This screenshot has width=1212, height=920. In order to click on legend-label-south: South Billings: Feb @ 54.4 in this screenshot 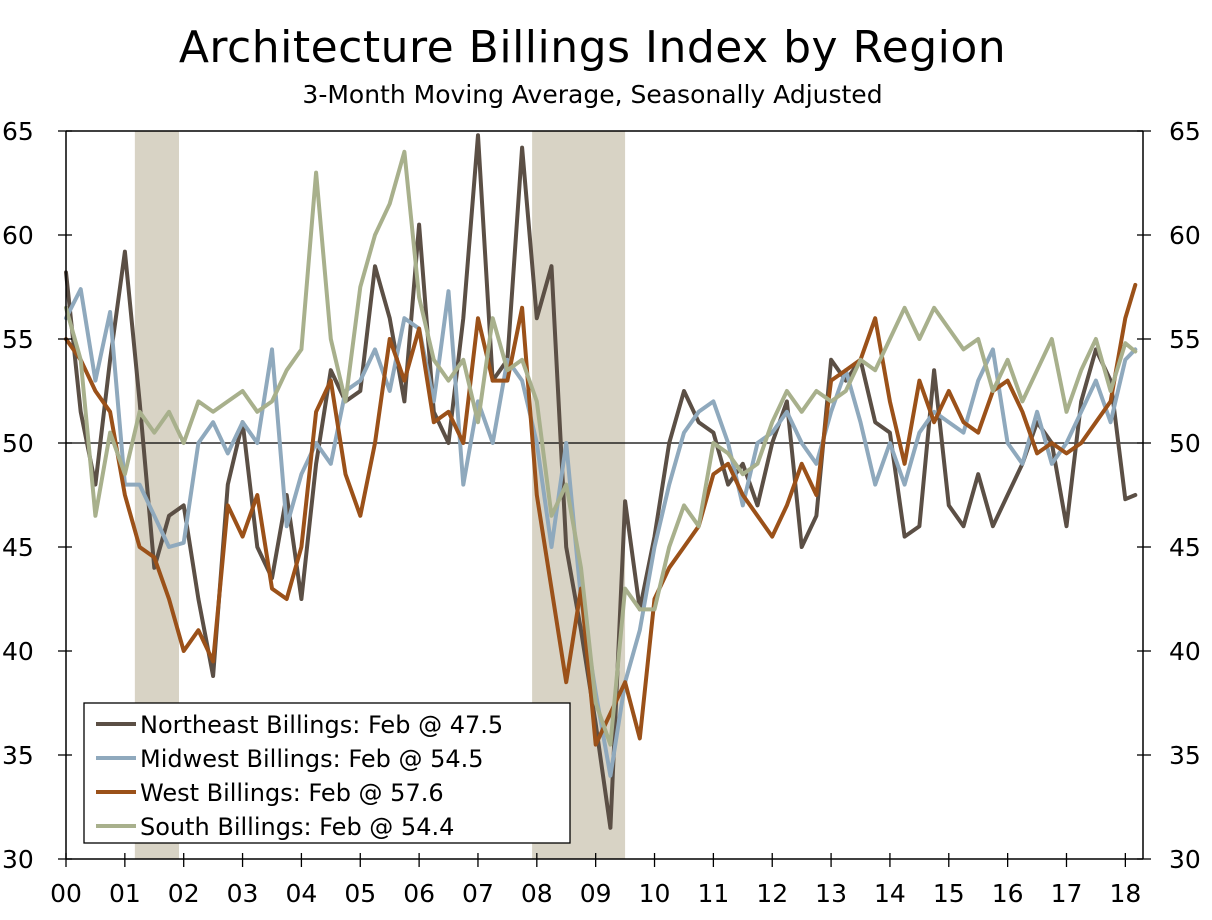, I will do `click(297, 827)`.